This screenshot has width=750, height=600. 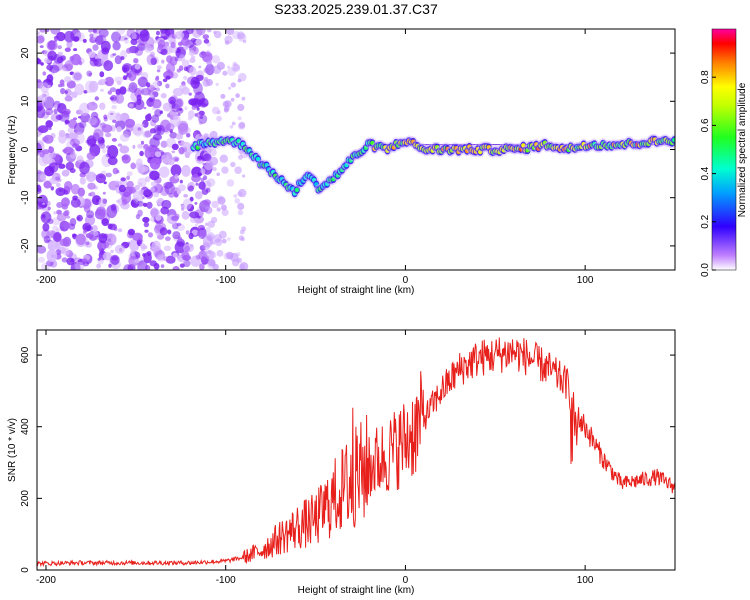 What do you see at coordinates (431, 166) in the screenshot?
I see `spectrogram-ridge` at bounding box center [431, 166].